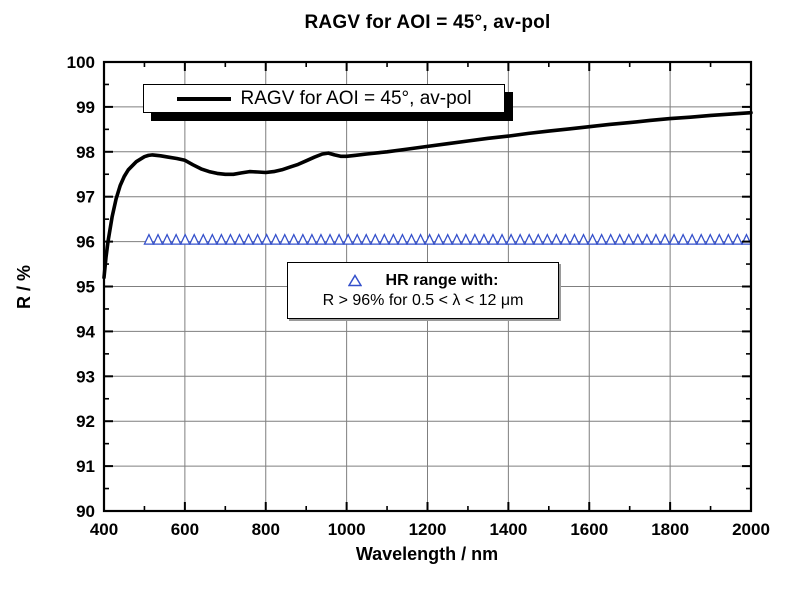 The height and width of the screenshot is (600, 800). What do you see at coordinates (589, 529) in the screenshot?
I see `x-tick-label: 1600` at bounding box center [589, 529].